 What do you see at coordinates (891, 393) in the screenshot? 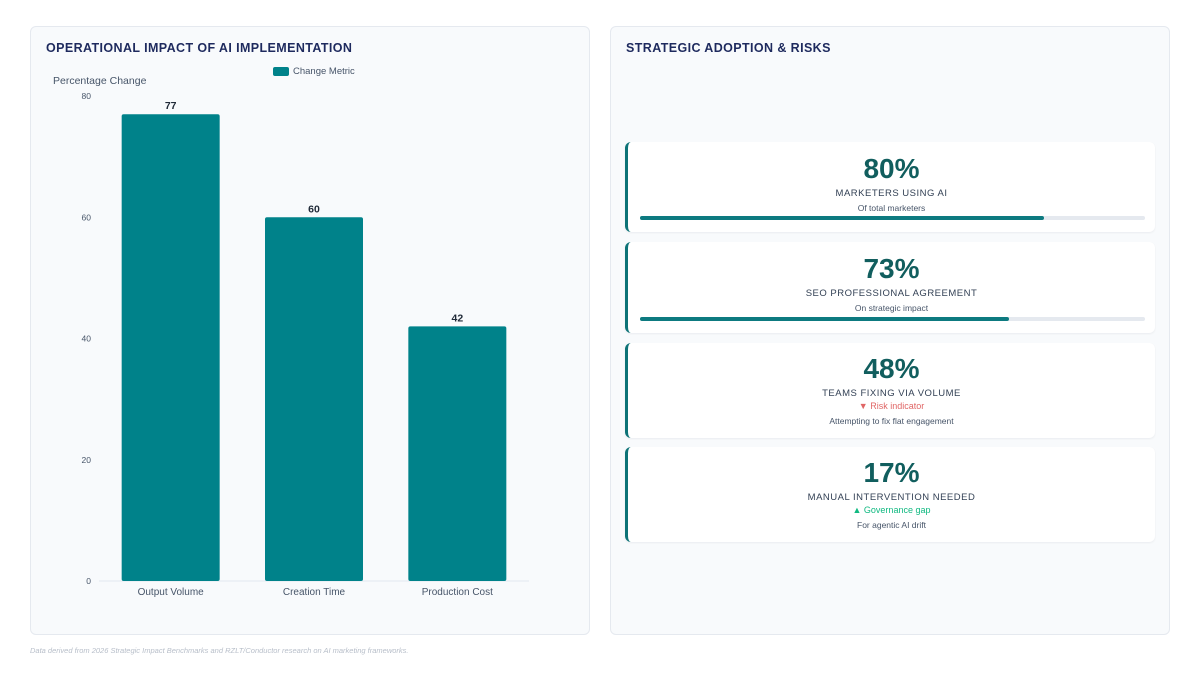
I see `stat-label: TEAMS FIXING VIA VOLUME` at bounding box center [891, 393].